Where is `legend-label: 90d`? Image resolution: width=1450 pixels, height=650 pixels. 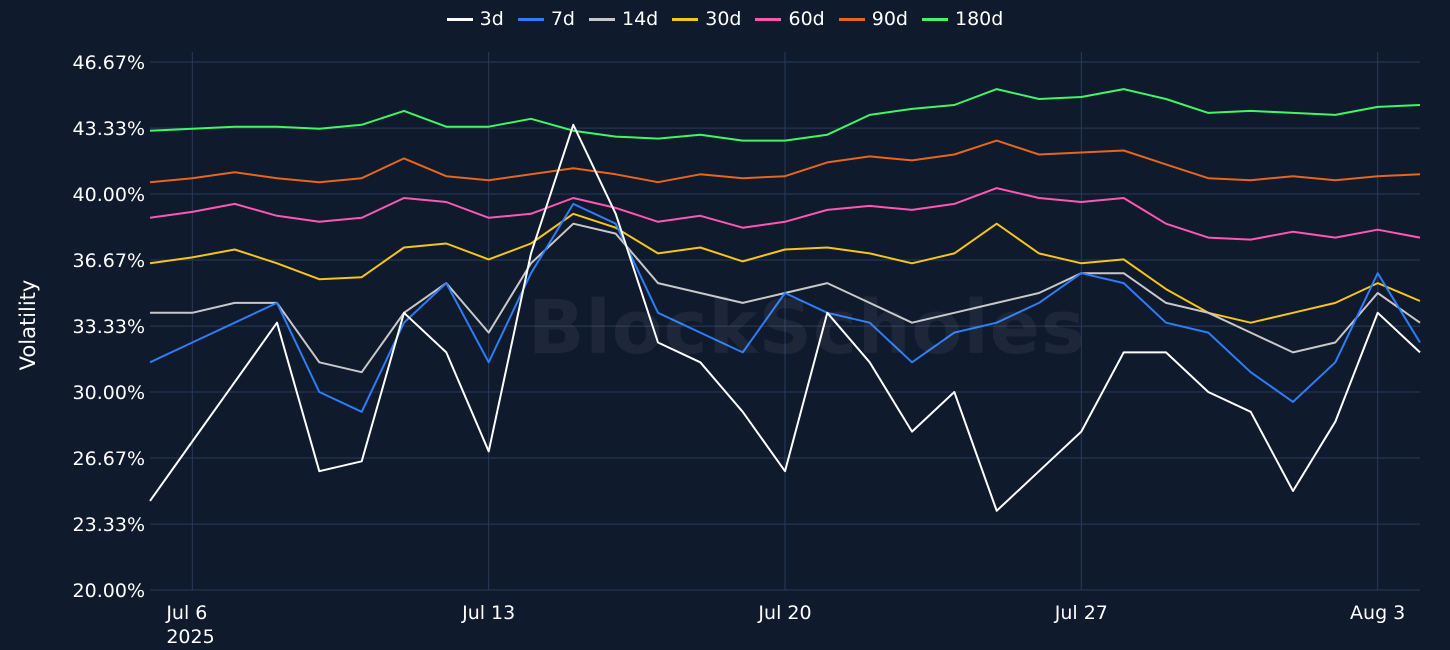 legend-label: 90d is located at coordinates (889, 19).